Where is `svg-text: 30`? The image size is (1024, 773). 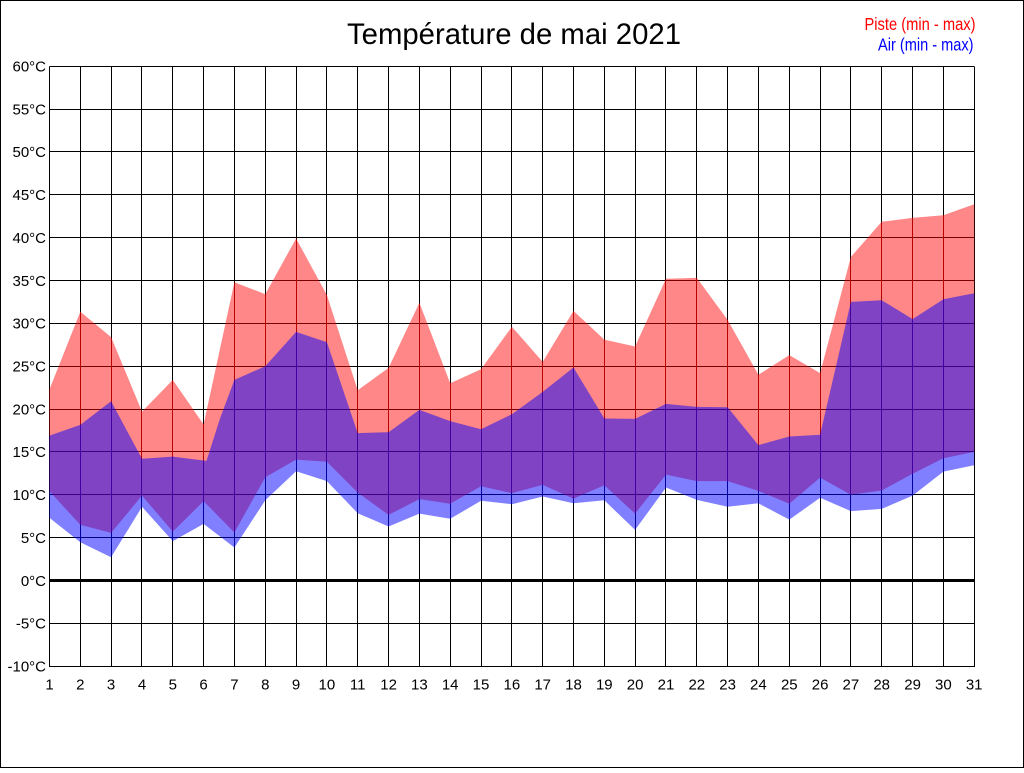 svg-text: 30 is located at coordinates (943, 685).